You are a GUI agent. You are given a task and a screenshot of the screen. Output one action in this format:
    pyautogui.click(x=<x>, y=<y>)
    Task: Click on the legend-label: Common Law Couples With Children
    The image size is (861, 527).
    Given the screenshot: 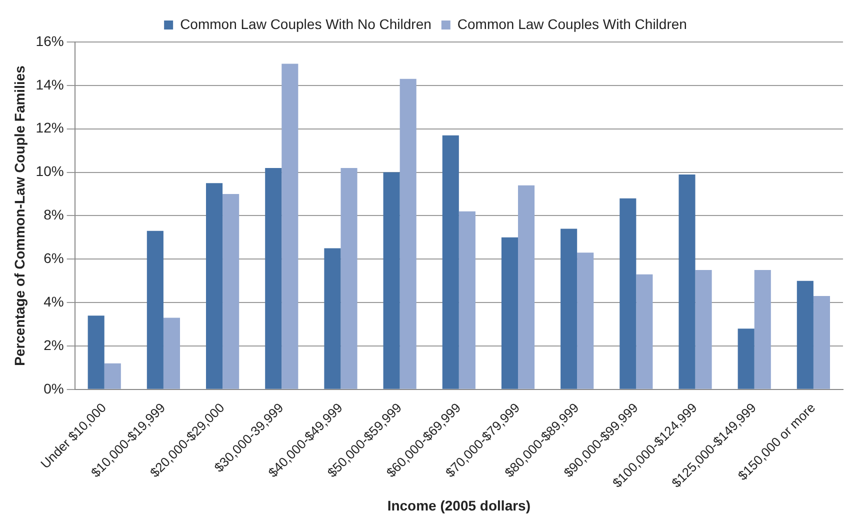 What is the action you would take?
    pyautogui.click(x=572, y=24)
    